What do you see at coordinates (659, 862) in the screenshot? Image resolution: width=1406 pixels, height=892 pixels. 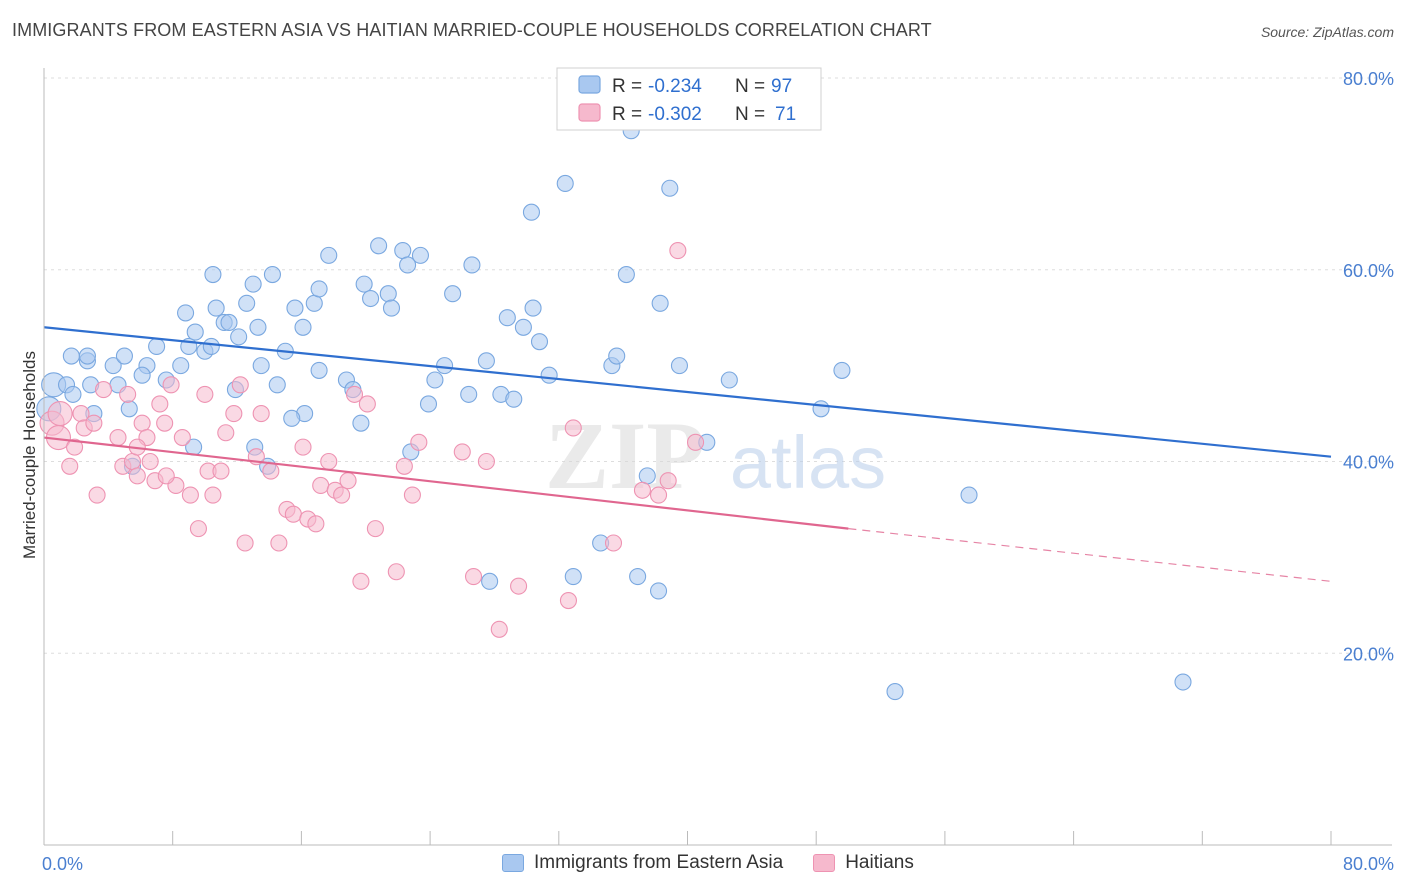 I see `legend-label: Immigrants from Eastern Asia` at bounding box center [659, 862].